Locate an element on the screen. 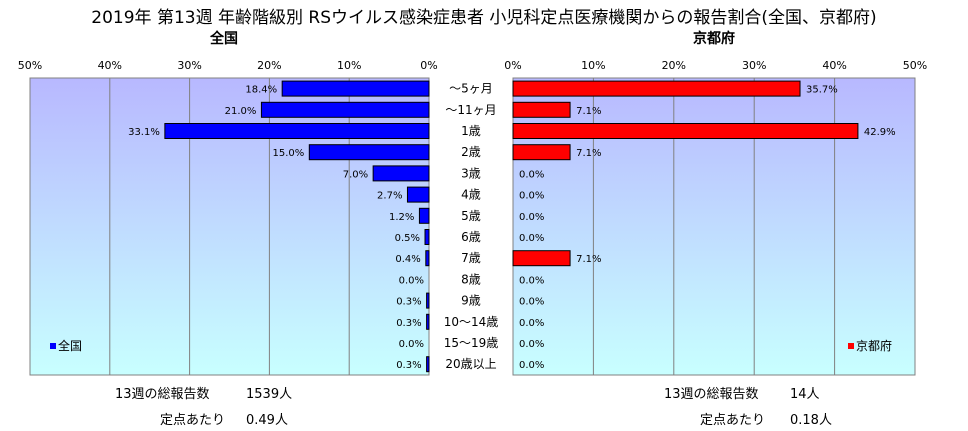 The image size is (968, 431). kyoto-per-site-label: 定点あたり is located at coordinates (733, 420).